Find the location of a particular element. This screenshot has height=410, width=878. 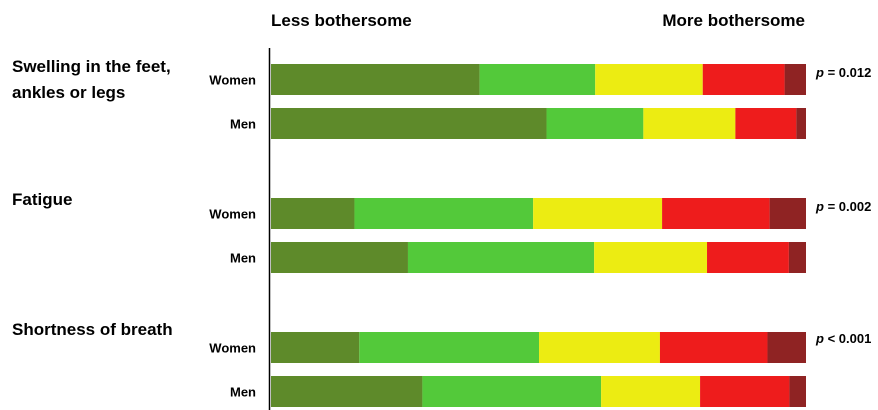

p-value-label: p = 0.002 is located at coordinates (843, 206).